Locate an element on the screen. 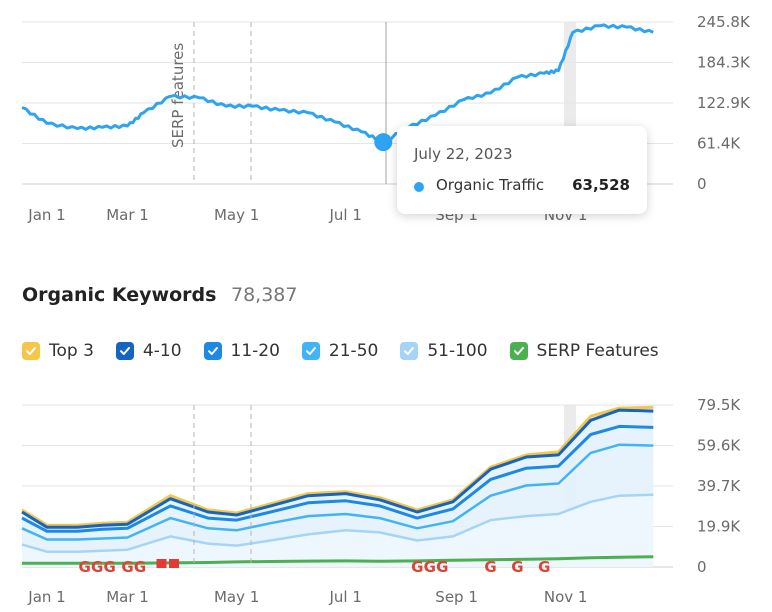 The image size is (772, 612). legend-item-2: 11-20 is located at coordinates (241, 351).